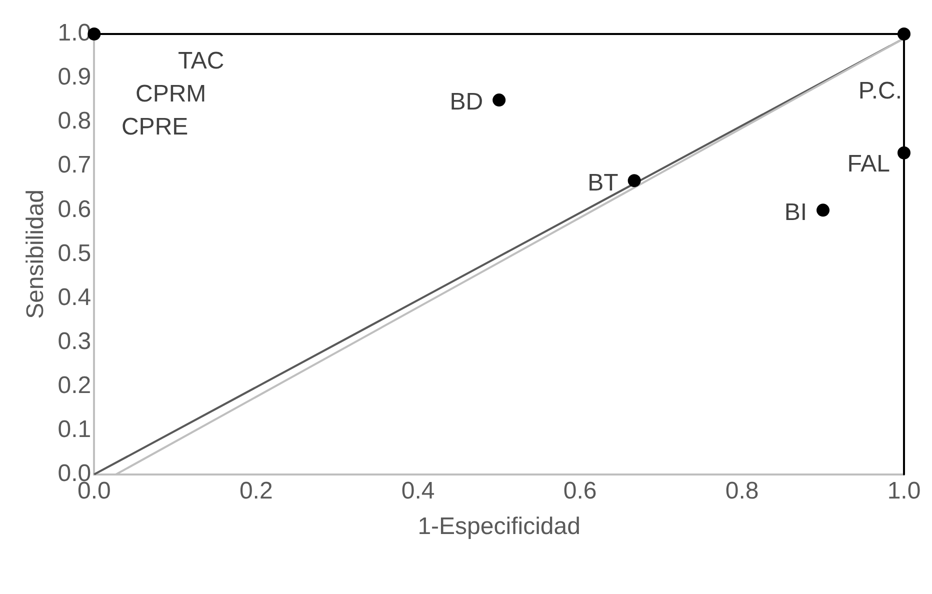 Image resolution: width=932 pixels, height=594 pixels. What do you see at coordinates (868, 164) in the screenshot?
I see `annotation: FAL` at bounding box center [868, 164].